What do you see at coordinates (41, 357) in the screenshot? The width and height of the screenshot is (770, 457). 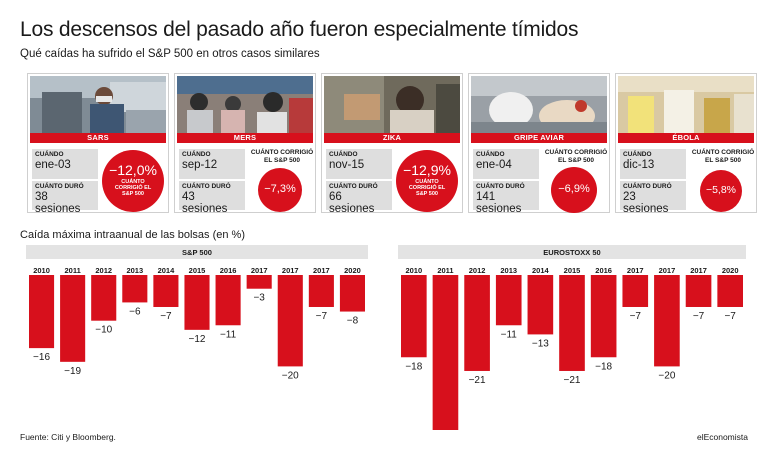 I see `data-label-sp500-0: −16` at bounding box center [41, 357].